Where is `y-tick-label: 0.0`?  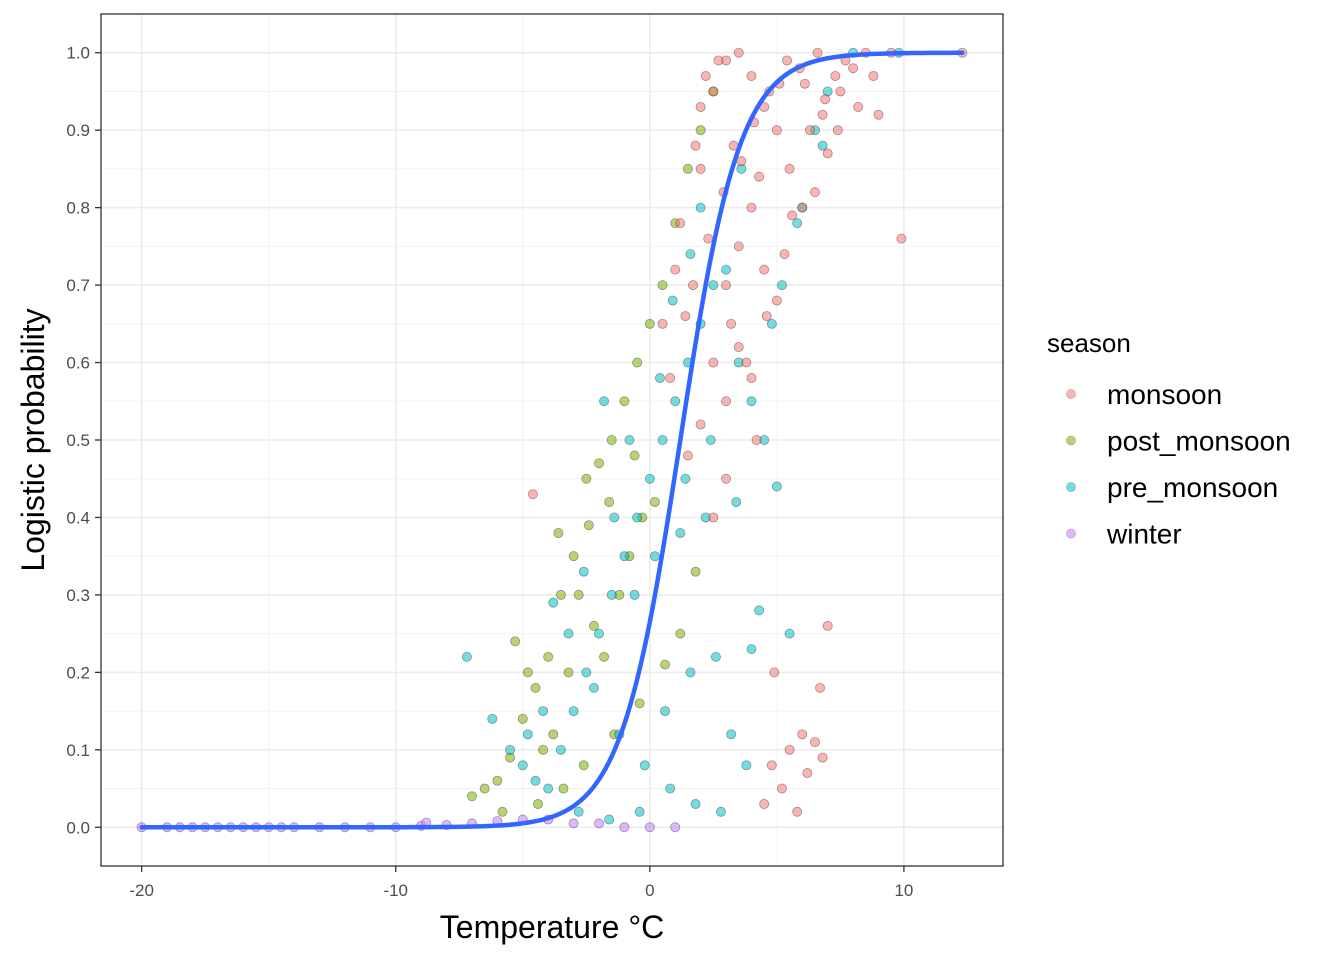
y-tick-label: 0.0 is located at coordinates (78, 827).